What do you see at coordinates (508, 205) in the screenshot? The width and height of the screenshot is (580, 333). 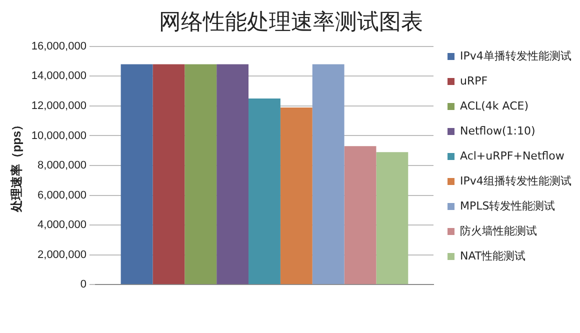 I see `legend-label: MPLS转发性能测试` at bounding box center [508, 205].